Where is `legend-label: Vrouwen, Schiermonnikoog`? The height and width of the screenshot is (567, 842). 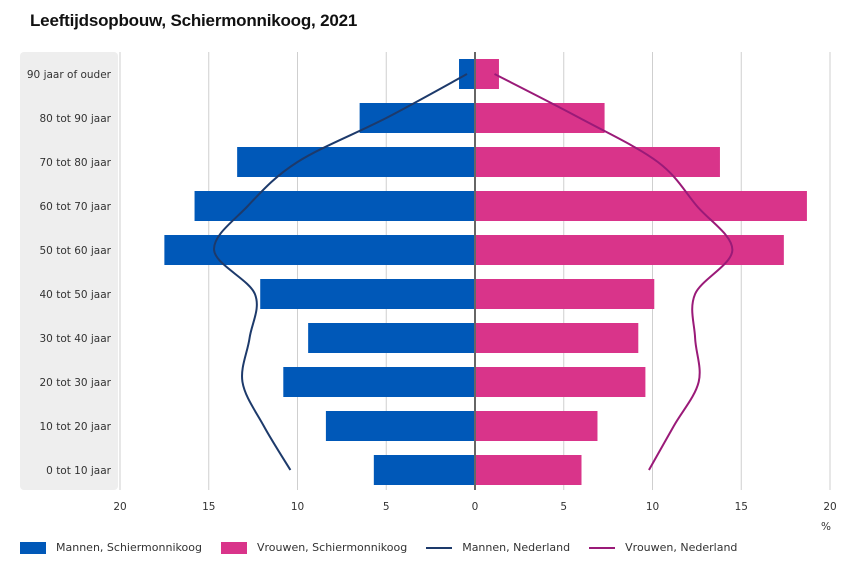
legend-label: Vrouwen, Schiermonnikoog is located at coordinates (332, 547).